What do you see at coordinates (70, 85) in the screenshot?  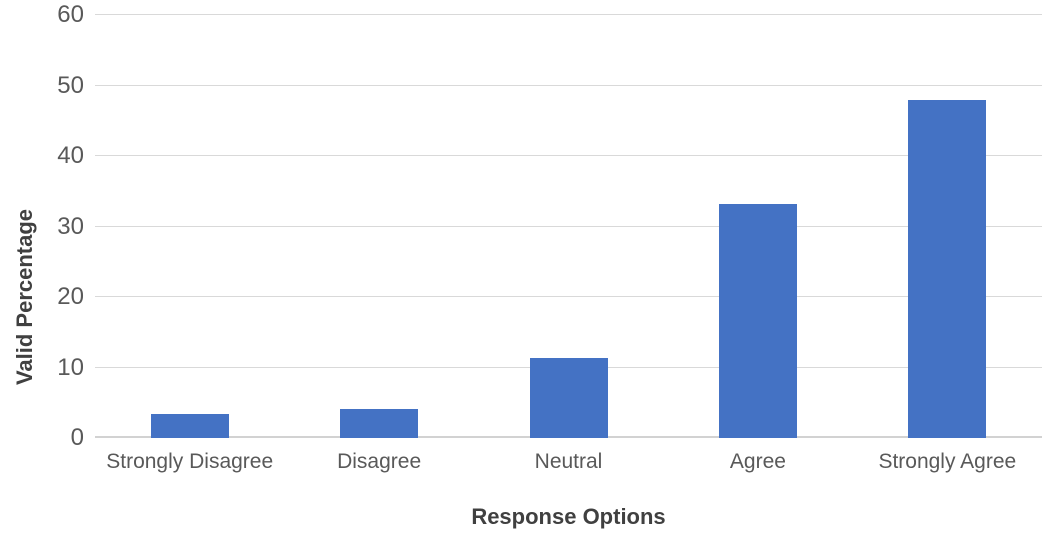 I see `y-axis-tick-label: 50` at bounding box center [70, 85].